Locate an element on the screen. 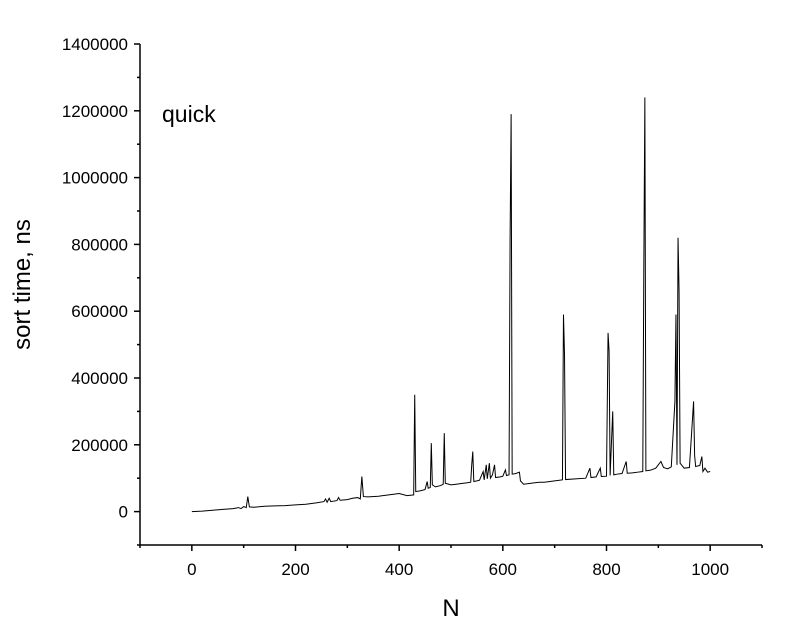 The width and height of the screenshot is (798, 633). x-tick-label: 600 is located at coordinates (503, 569).